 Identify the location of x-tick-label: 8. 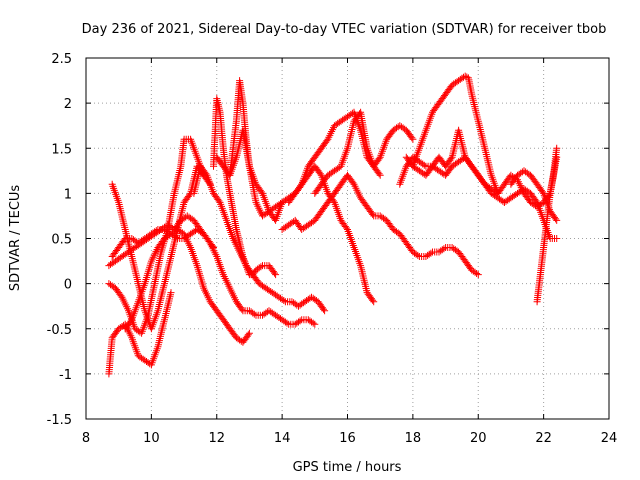
(86, 438).